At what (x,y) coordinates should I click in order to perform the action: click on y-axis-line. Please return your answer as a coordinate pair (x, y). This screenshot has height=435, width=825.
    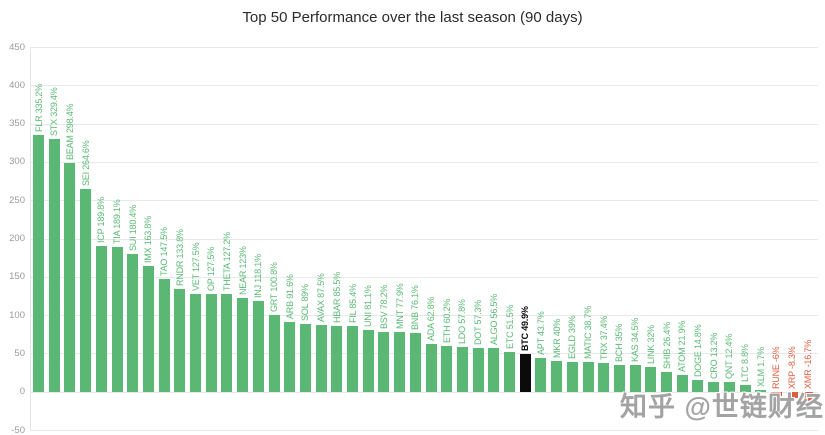
    Looking at the image, I should click on (30, 238).